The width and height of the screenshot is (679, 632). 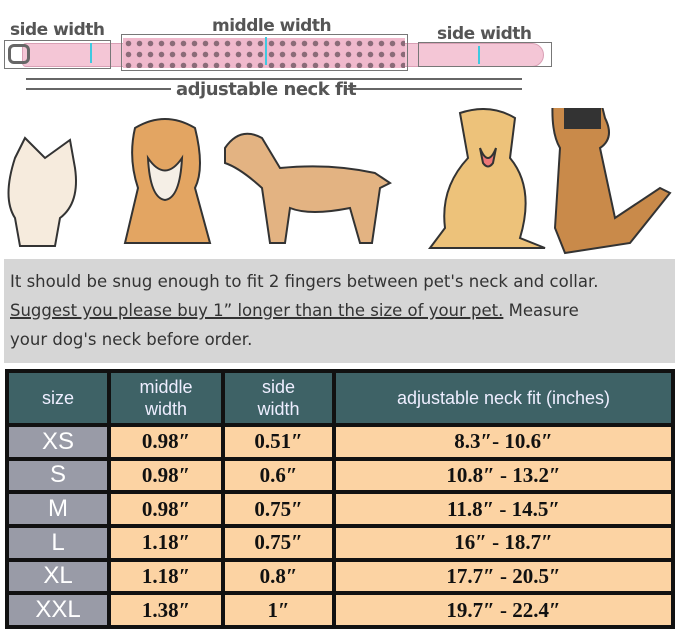 What do you see at coordinates (308, 188) in the screenshot?
I see `pitbull-illustration` at bounding box center [308, 188].